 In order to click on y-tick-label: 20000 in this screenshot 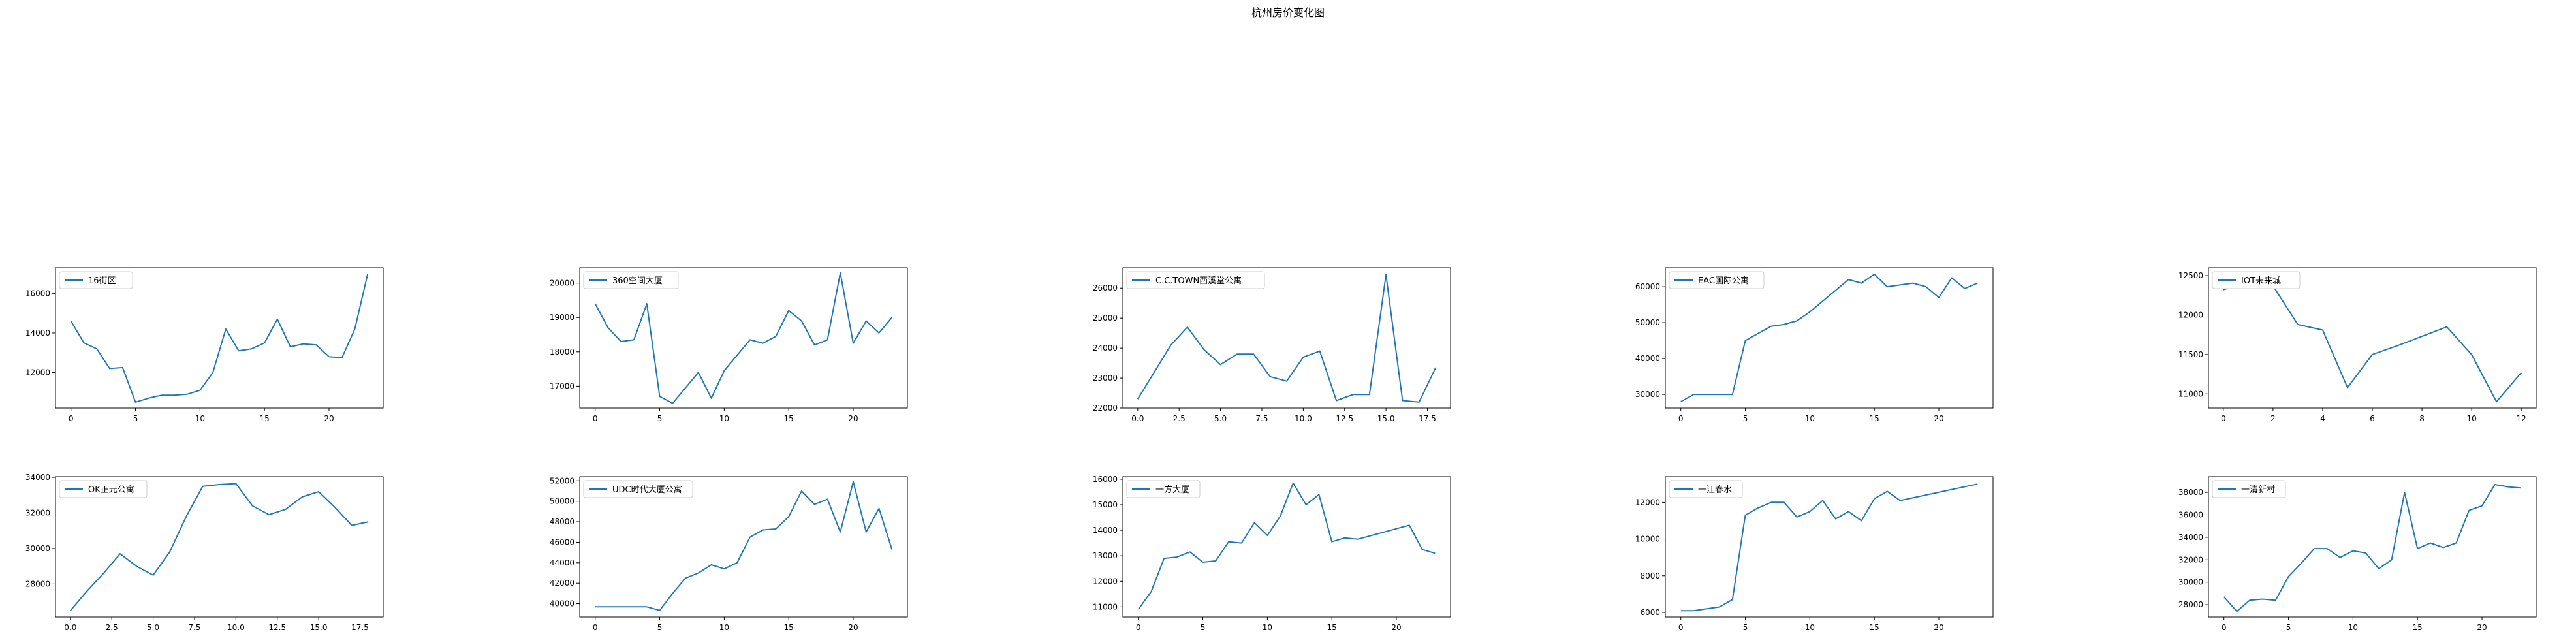, I will do `click(562, 283)`.